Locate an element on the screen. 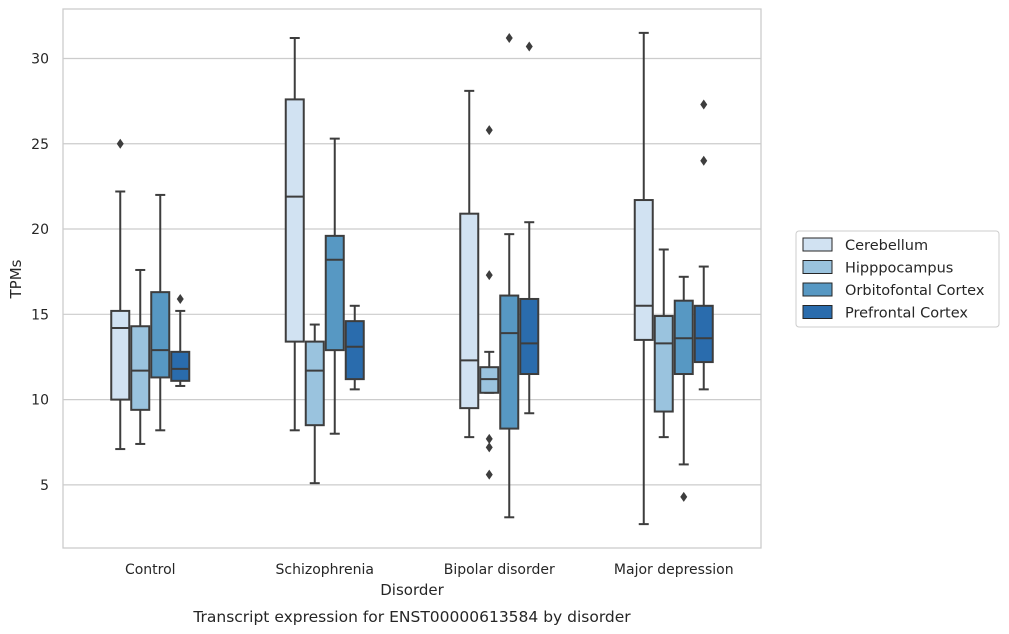  y-tick-label: 25 is located at coordinates (40, 145).